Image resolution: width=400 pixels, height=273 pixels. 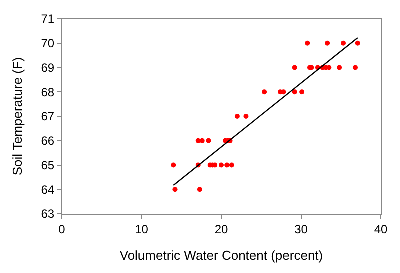 I want to click on y-tick-label: 65, so click(x=48, y=165).